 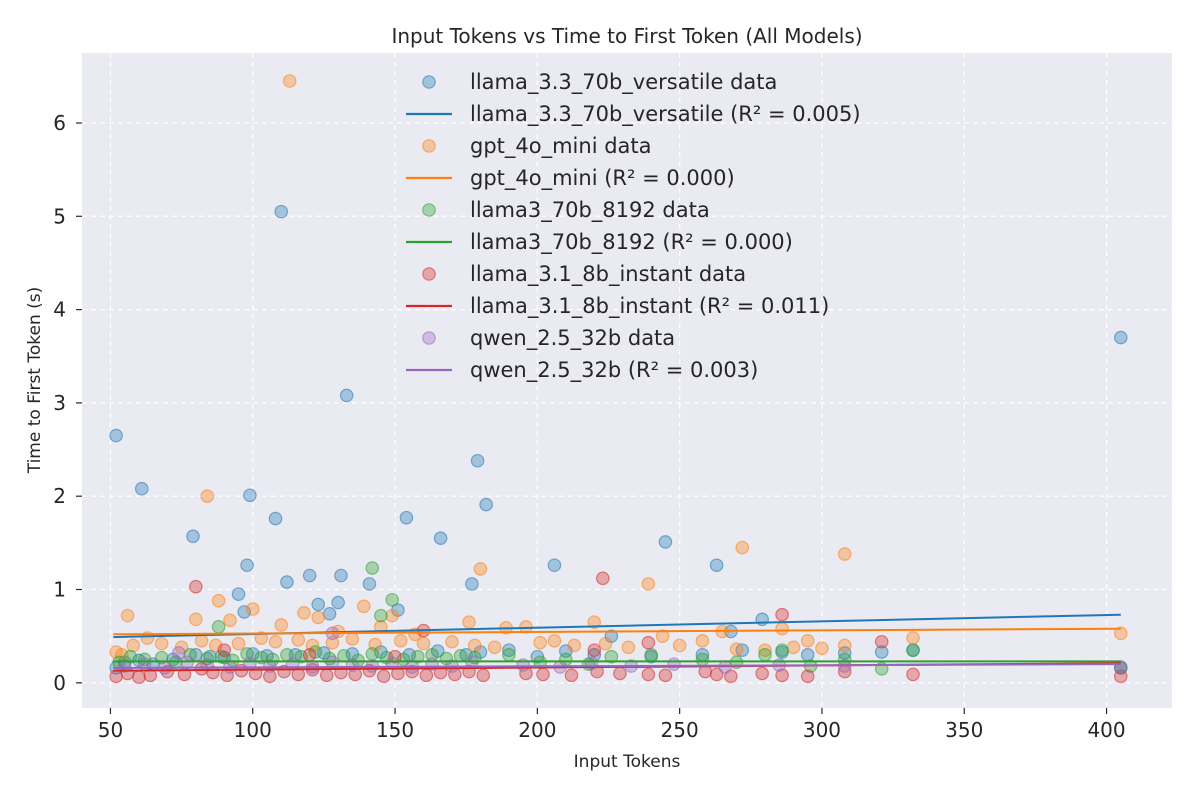 I want to click on legend-entry-fit: qwen_2.5_32b (R² = 0.003), so click(x=614, y=370).